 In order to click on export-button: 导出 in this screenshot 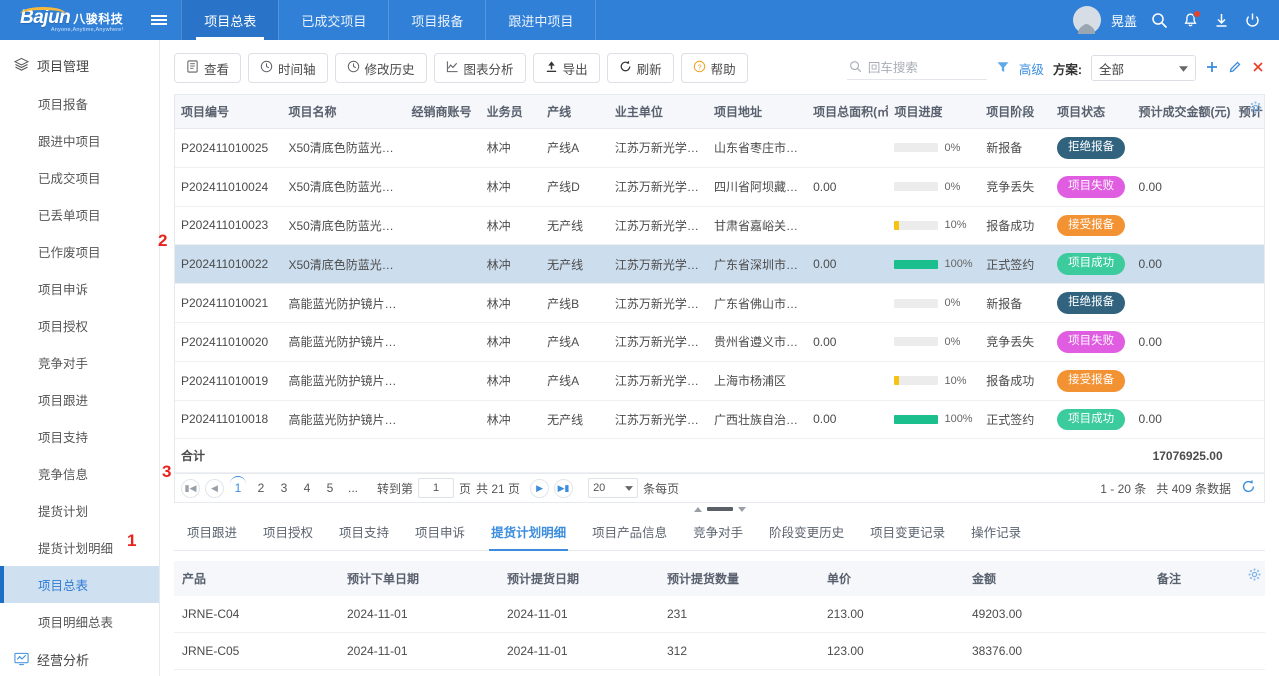, I will do `click(566, 68)`.